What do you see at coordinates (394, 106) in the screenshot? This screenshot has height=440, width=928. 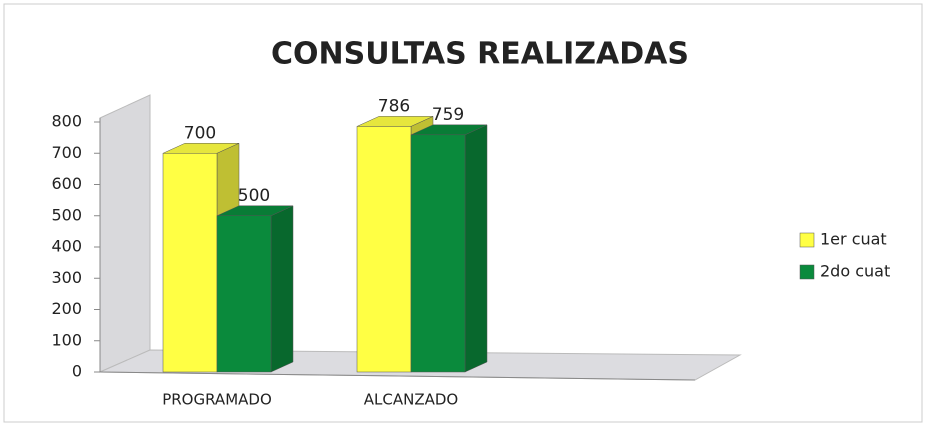 I see `data-label: 786` at bounding box center [394, 106].